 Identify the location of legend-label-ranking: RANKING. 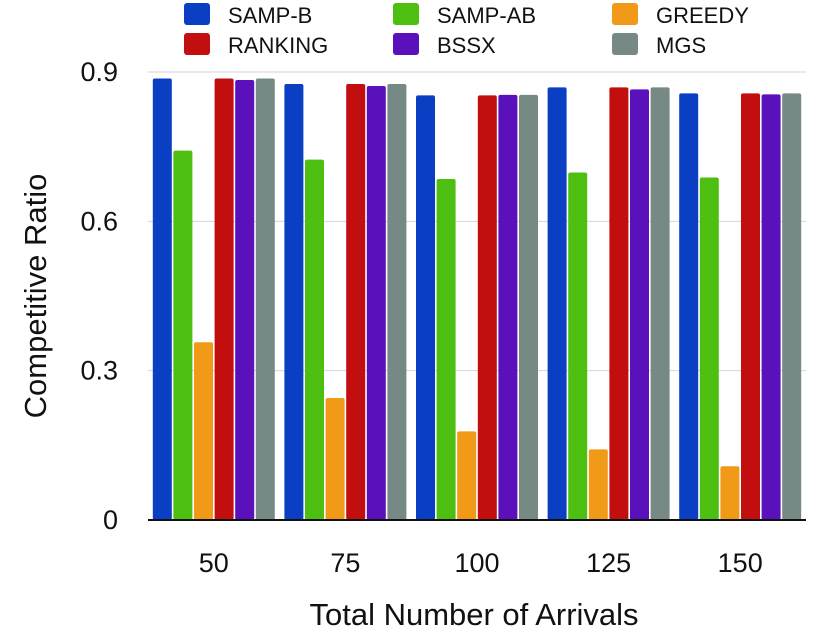
(278, 45).